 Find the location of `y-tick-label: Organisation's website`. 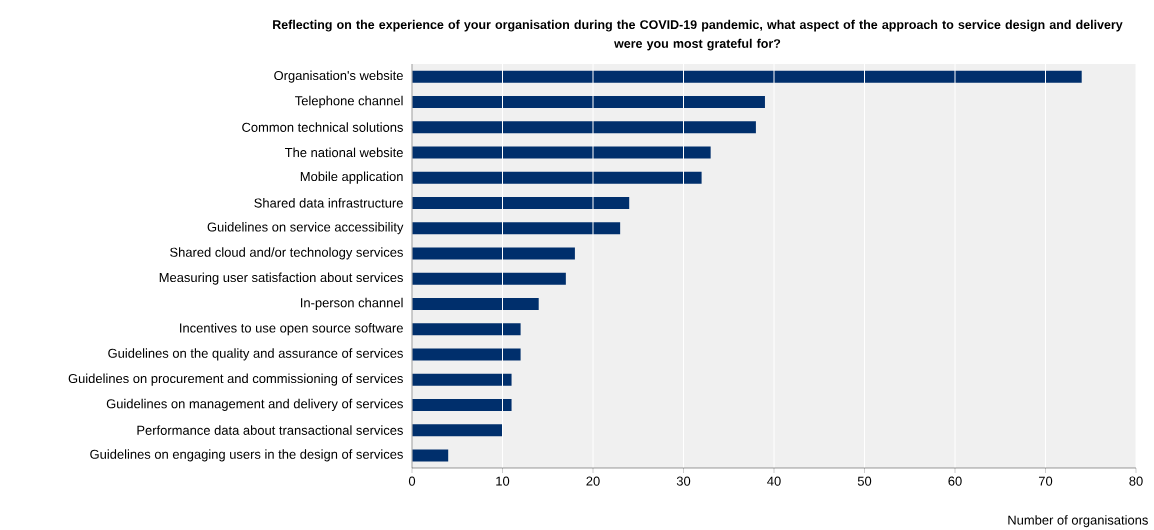

y-tick-label: Organisation's website is located at coordinates (338, 76).